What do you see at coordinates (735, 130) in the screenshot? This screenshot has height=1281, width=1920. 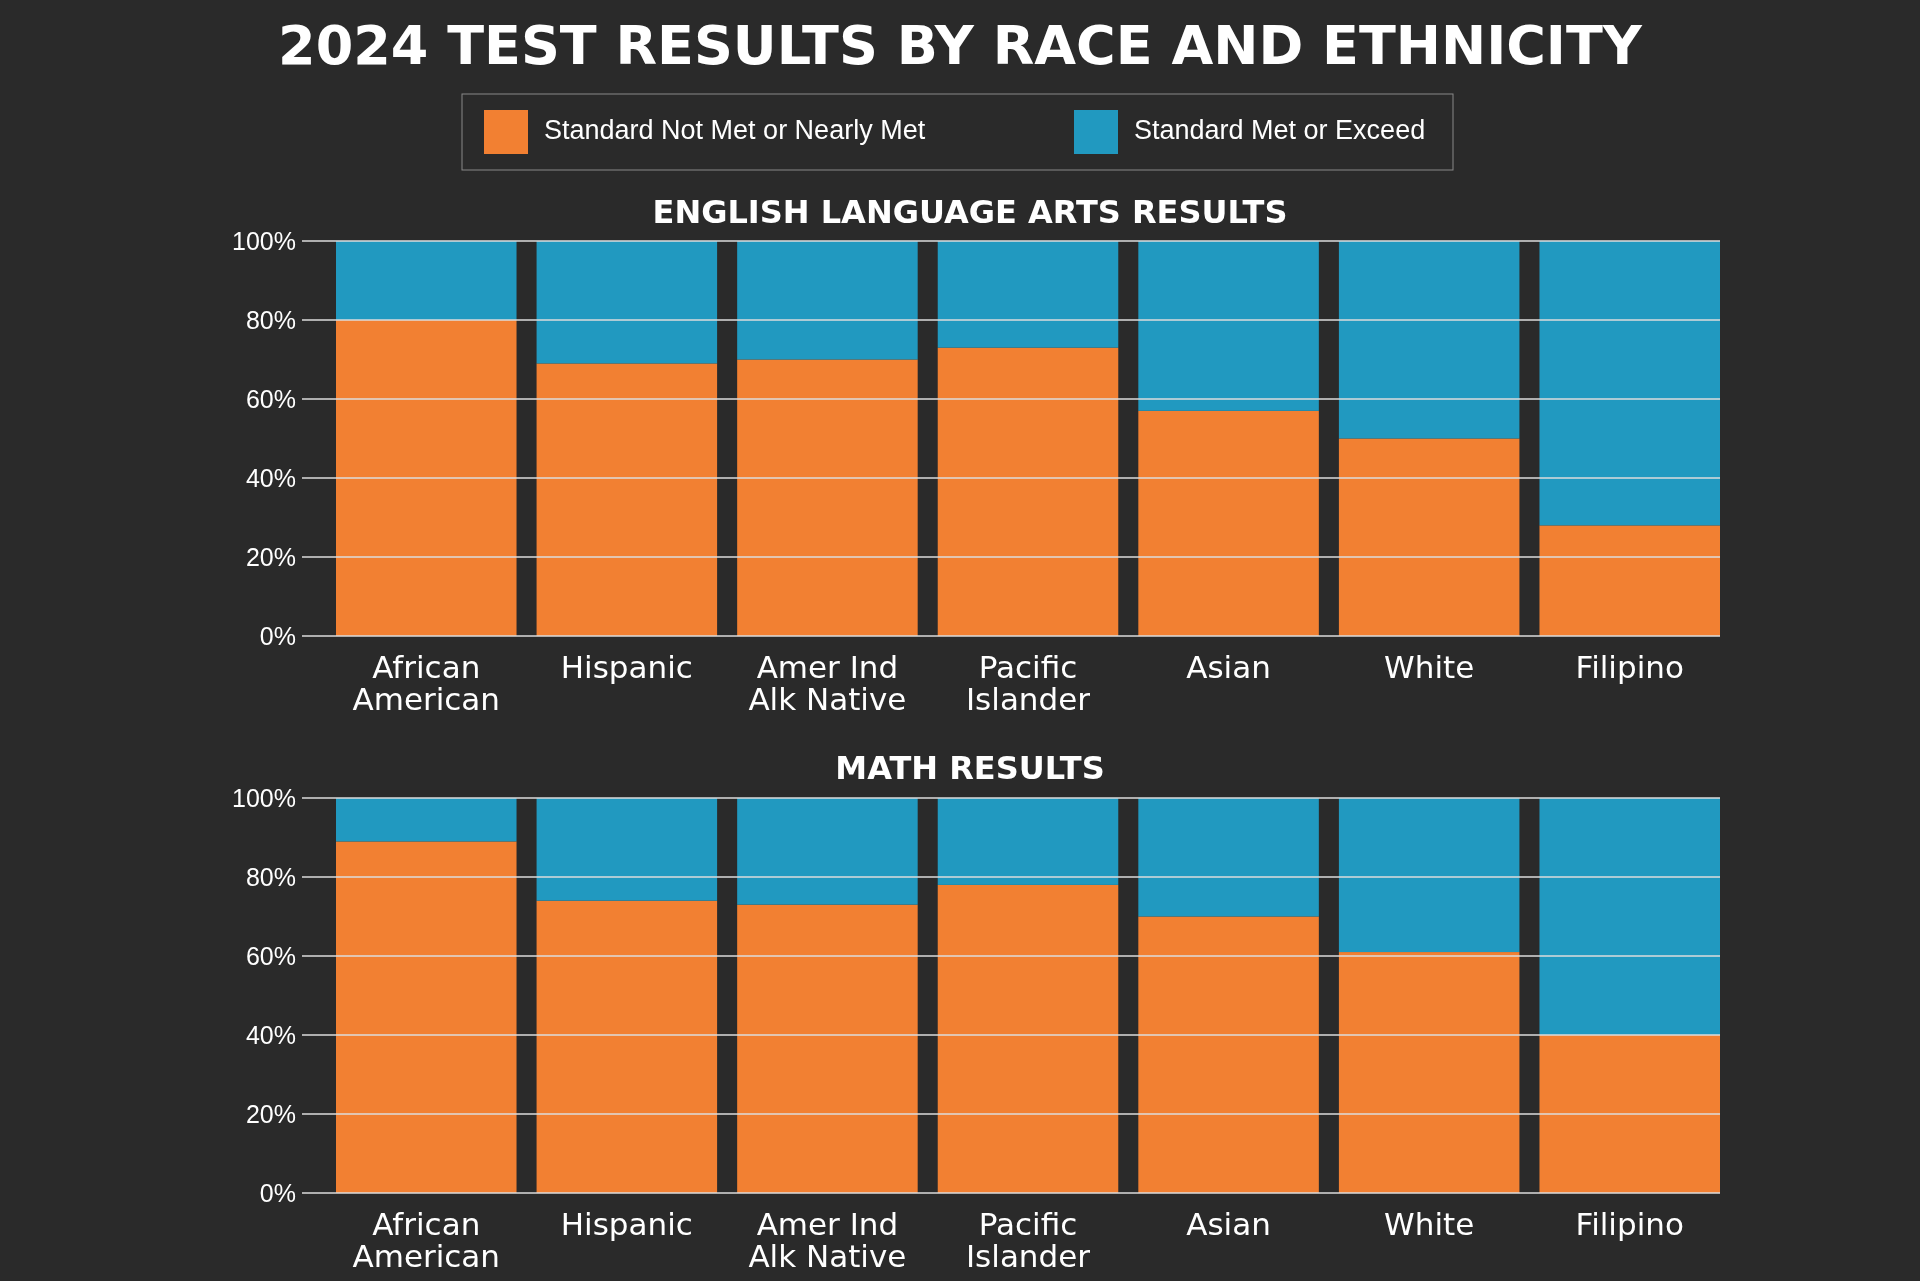 I see `legend-label: Standard Not Met or Nearly Met` at bounding box center [735, 130].